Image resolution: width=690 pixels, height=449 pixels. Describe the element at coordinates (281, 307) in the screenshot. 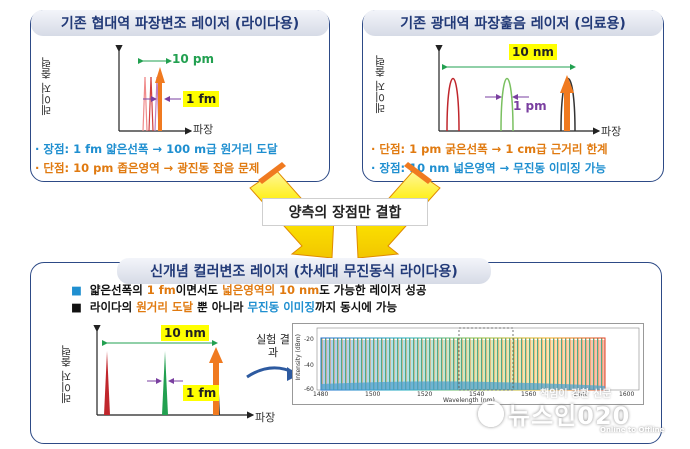

I see `new-line-2-hl2: 무진동 이미징` at that location.